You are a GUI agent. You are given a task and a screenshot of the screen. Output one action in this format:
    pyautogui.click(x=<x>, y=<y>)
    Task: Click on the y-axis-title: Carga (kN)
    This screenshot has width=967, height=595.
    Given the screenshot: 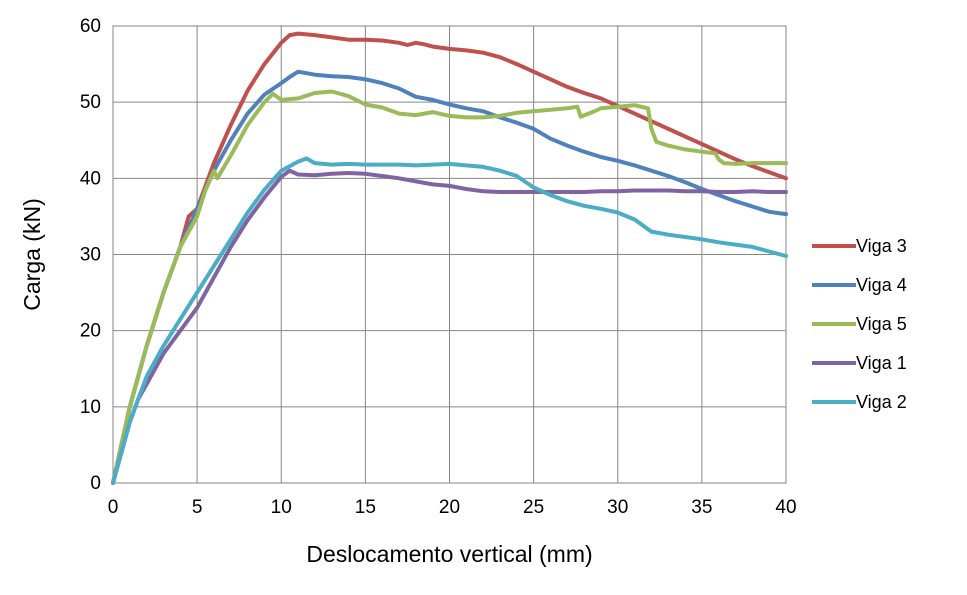 What is the action you would take?
    pyautogui.click(x=32, y=254)
    